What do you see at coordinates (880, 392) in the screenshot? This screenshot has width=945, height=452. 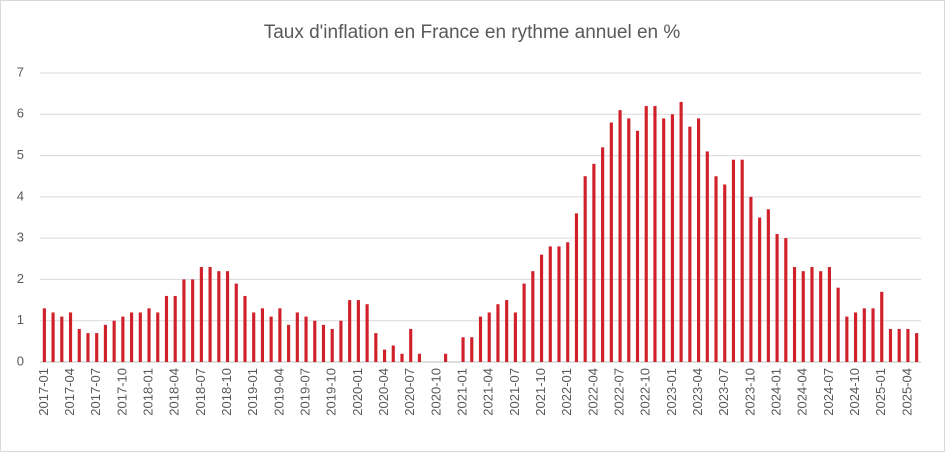 I see `x-tick-label: 2025-01` at bounding box center [880, 392].